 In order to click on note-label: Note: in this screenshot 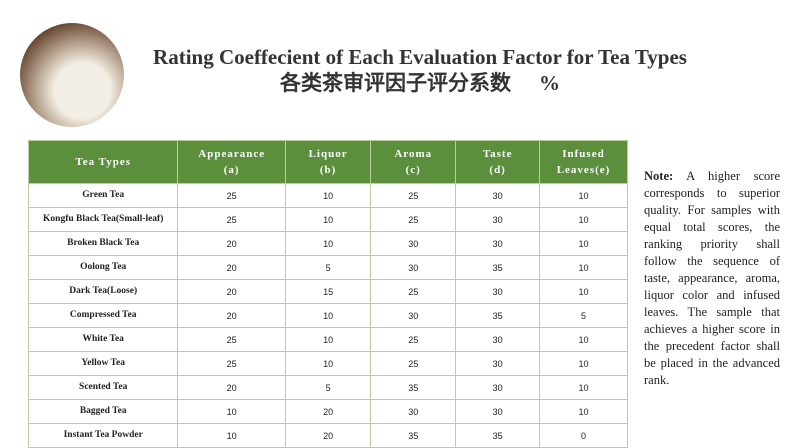, I will do `click(659, 176)`.